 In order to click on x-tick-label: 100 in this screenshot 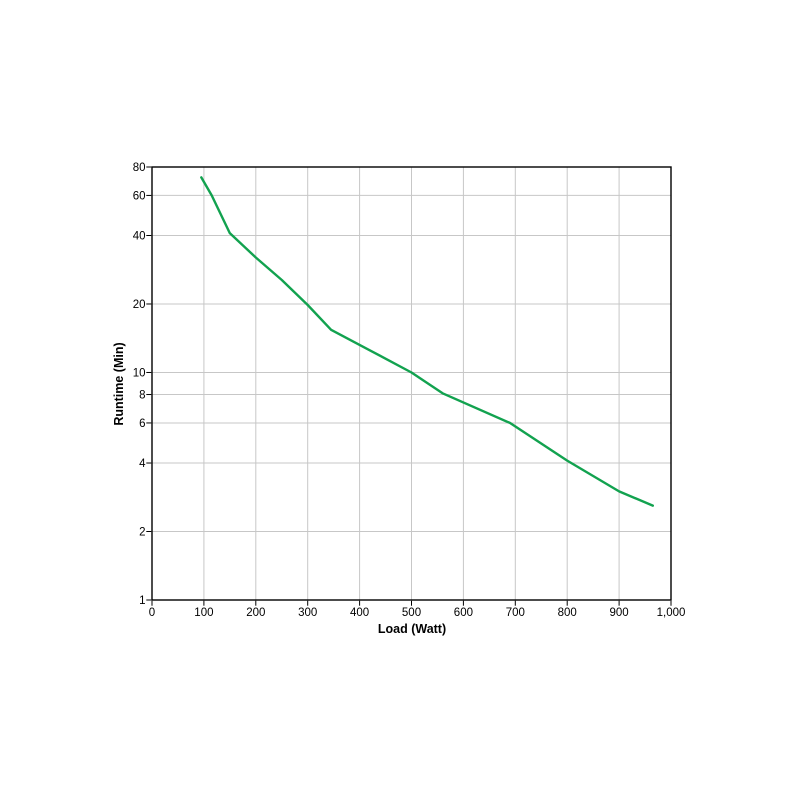, I will do `click(203, 613)`.